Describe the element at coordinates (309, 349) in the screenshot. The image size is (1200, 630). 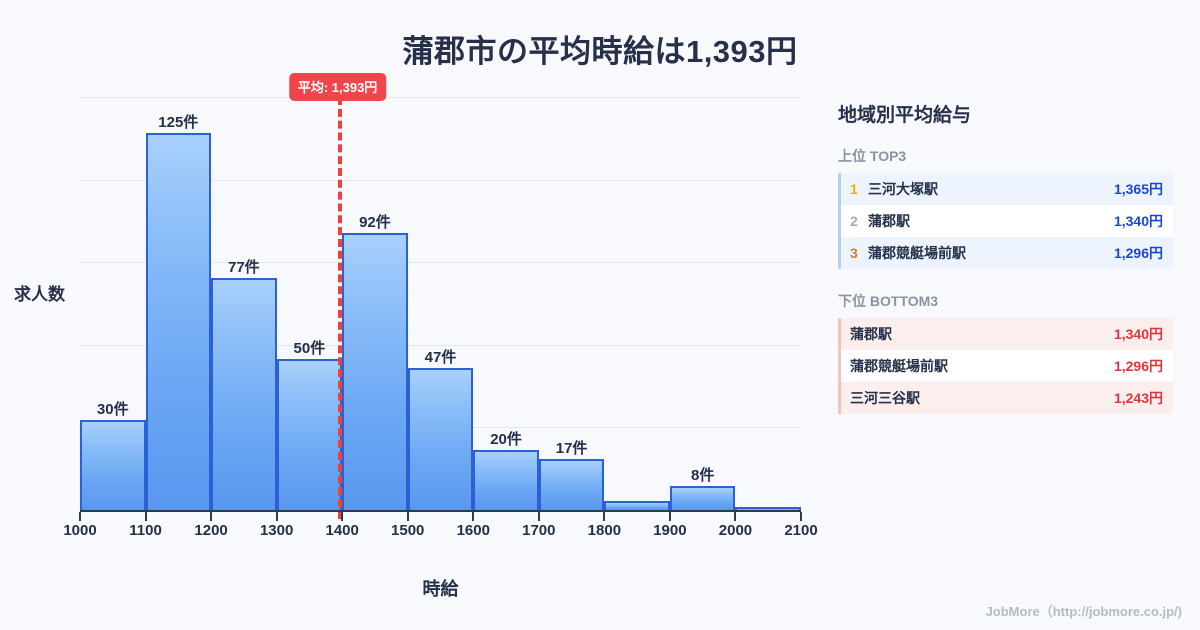
I see `bar-value-label: 50件` at that location.